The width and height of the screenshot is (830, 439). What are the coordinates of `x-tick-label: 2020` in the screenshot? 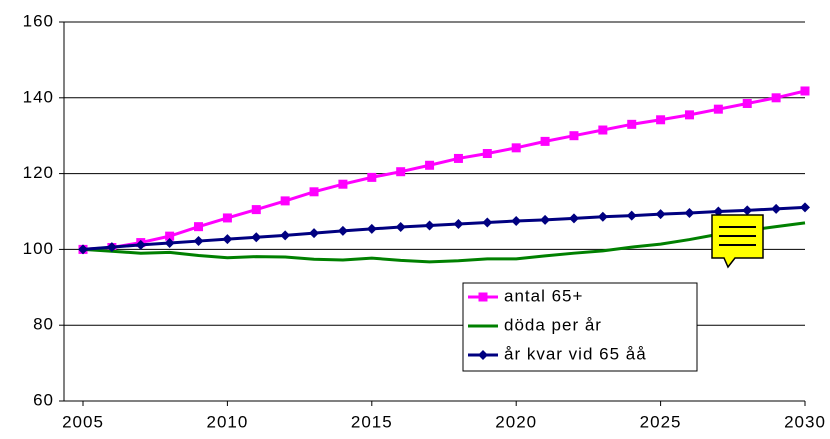 It's located at (516, 421).